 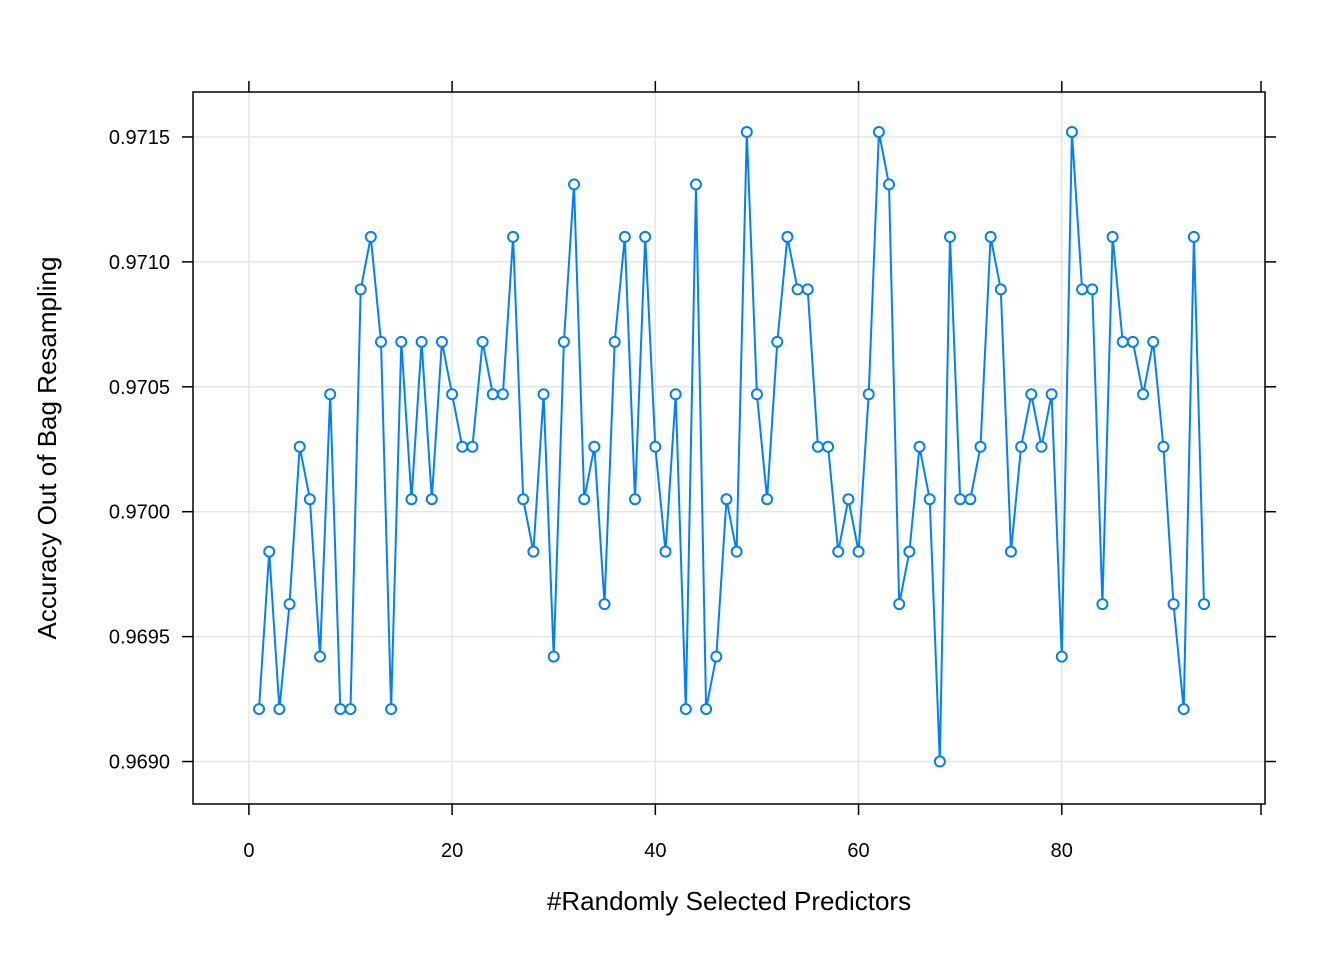 I want to click on y-axis-title: Accuracy Out of Bag Resampling, so click(x=47, y=448).